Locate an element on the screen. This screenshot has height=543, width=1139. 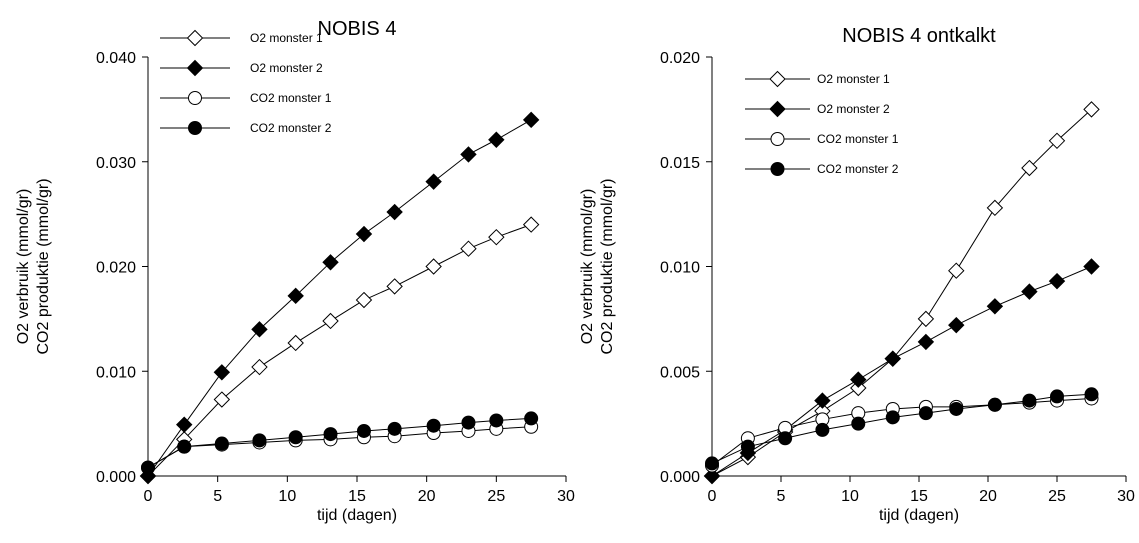
y-tick-label: 0.015 is located at coordinates (680, 163).